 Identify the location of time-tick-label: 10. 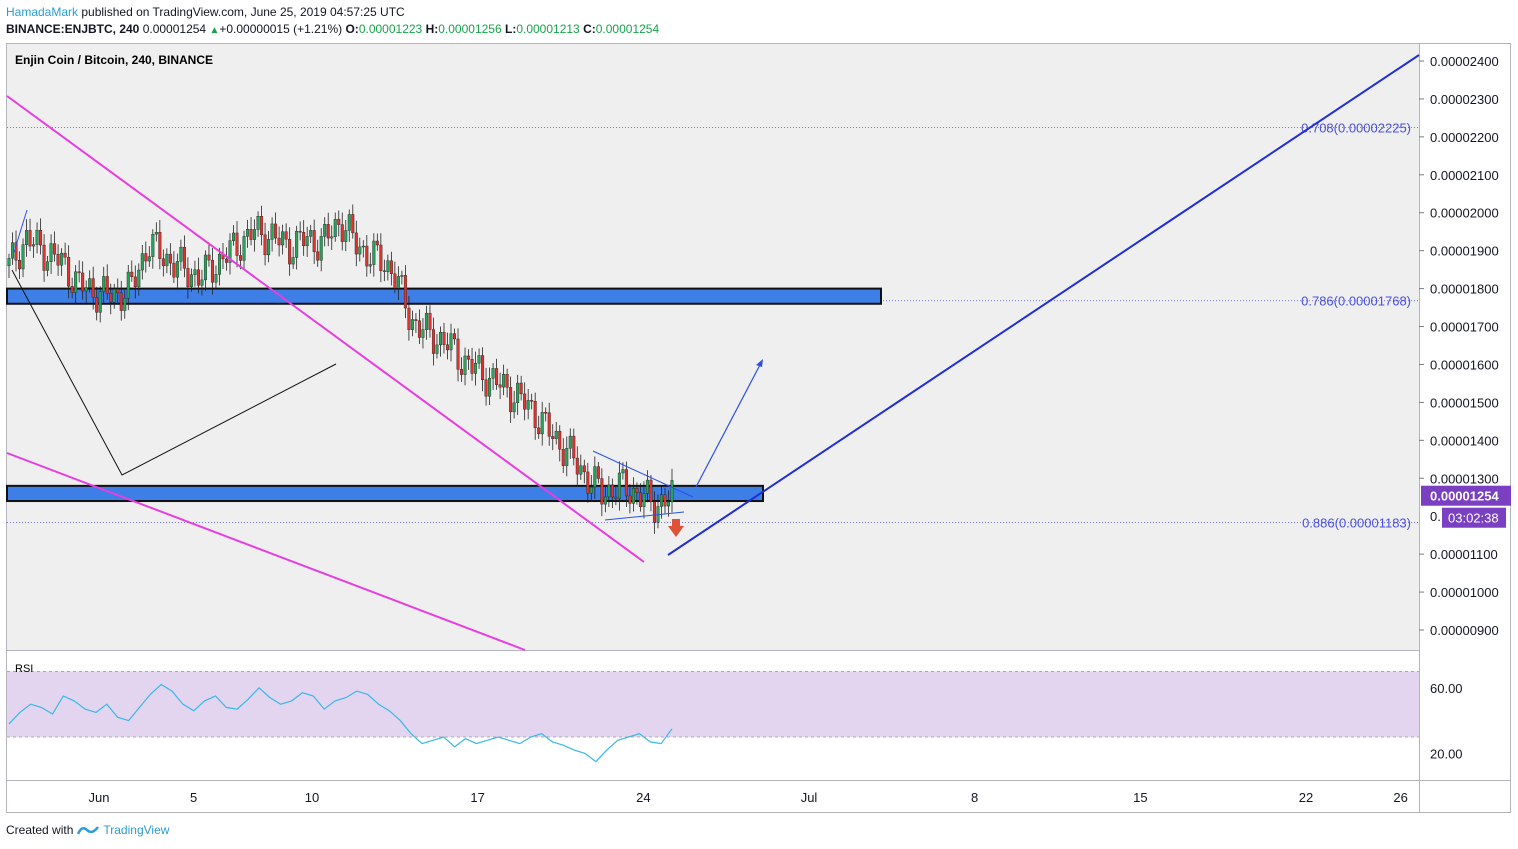
(312, 797).